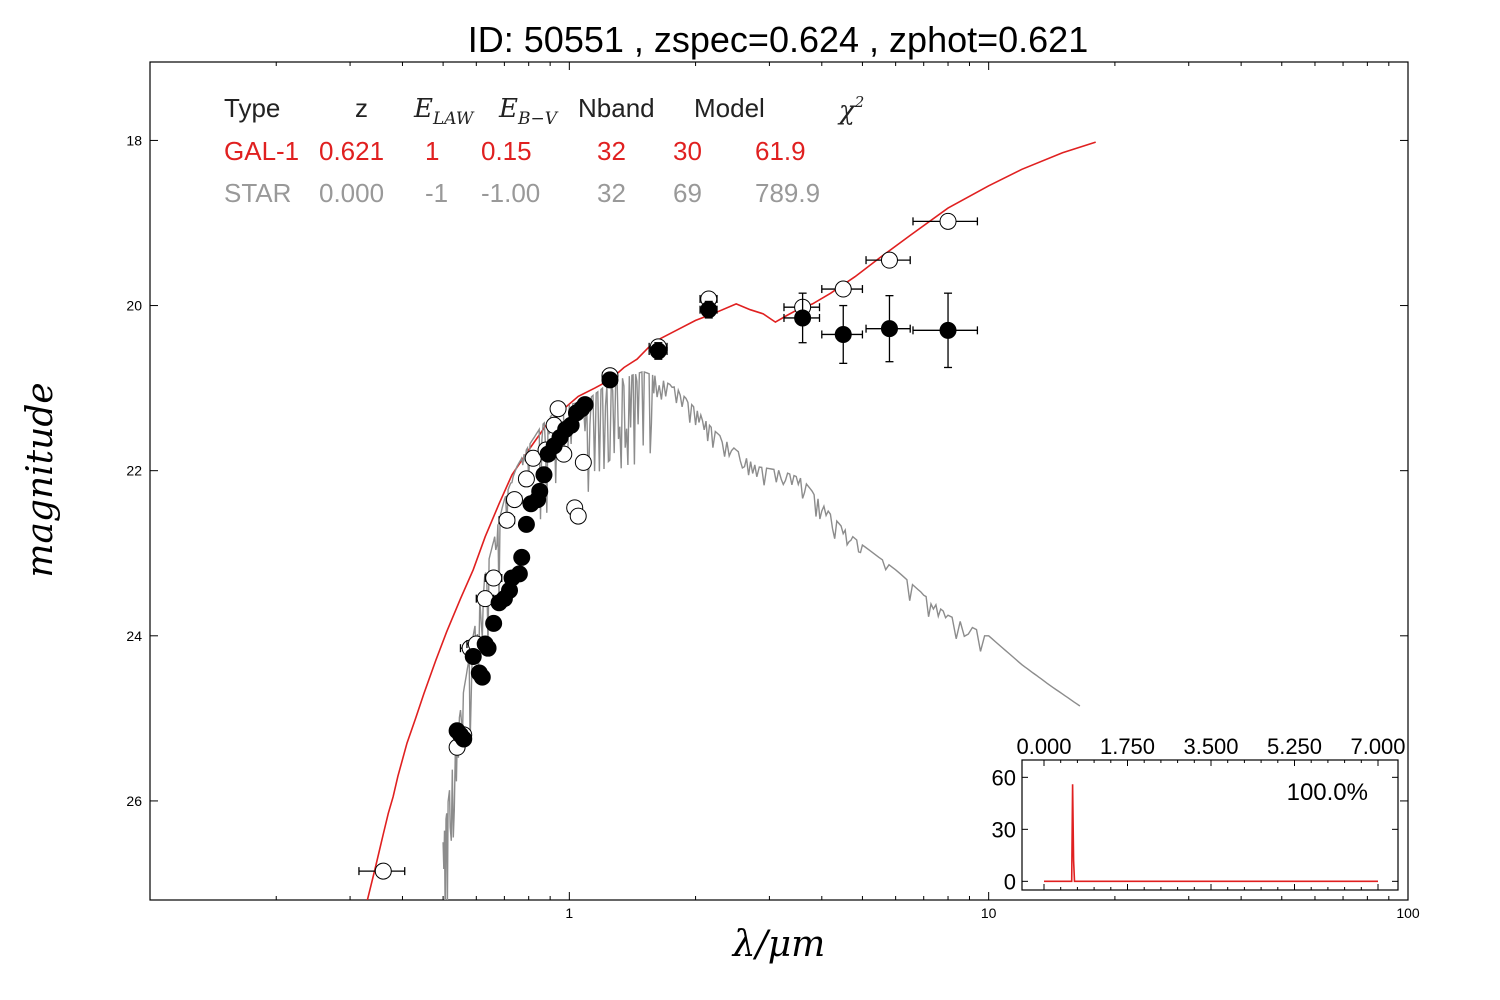 The image size is (1500, 1000). Describe the element at coordinates (432, 151) in the screenshot. I see `fit-row-e_law: 1` at that location.